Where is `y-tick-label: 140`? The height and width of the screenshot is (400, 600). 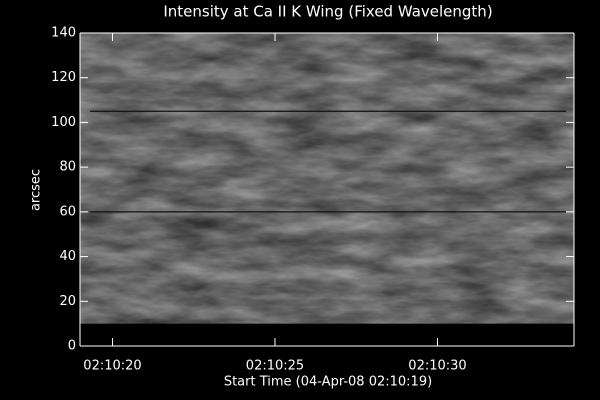 y-tick-label: 140 is located at coordinates (63, 33).